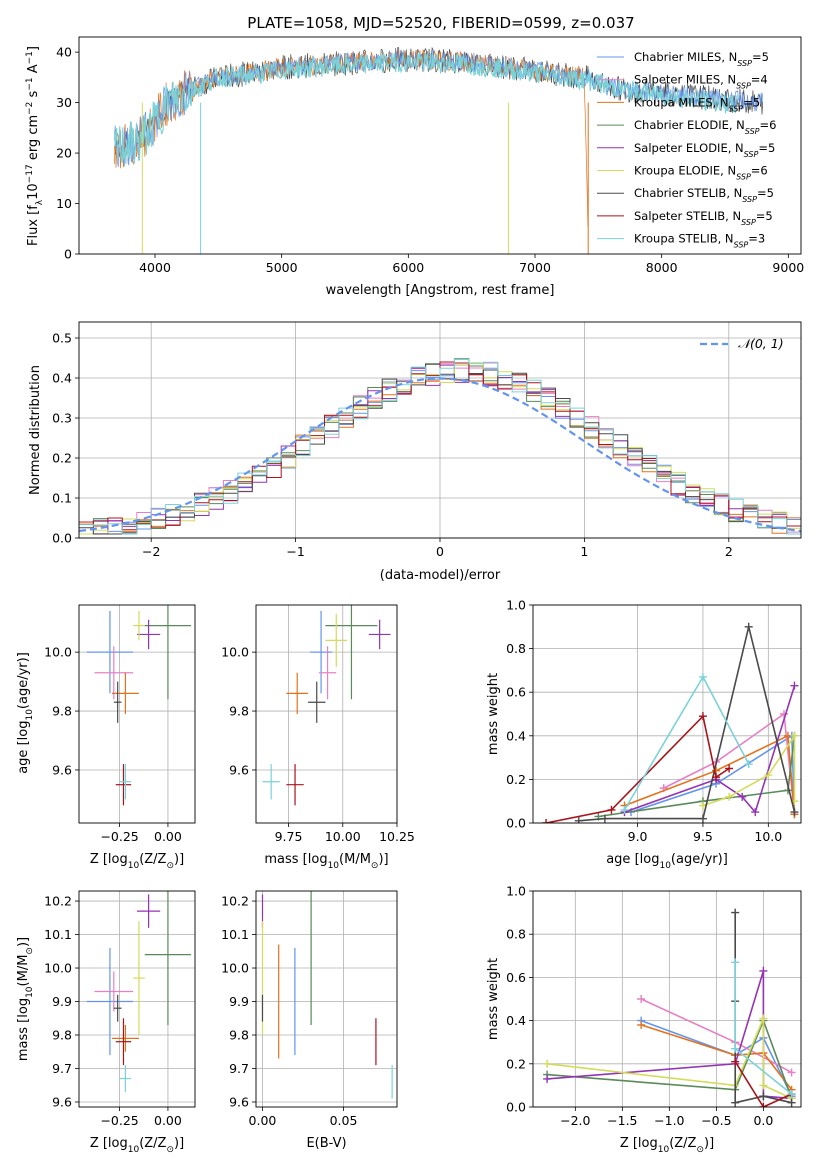 The height and width of the screenshot is (1170, 819). What do you see at coordinates (516, 692) in the screenshot?
I see `y-tick-label: 0.6` at bounding box center [516, 692].